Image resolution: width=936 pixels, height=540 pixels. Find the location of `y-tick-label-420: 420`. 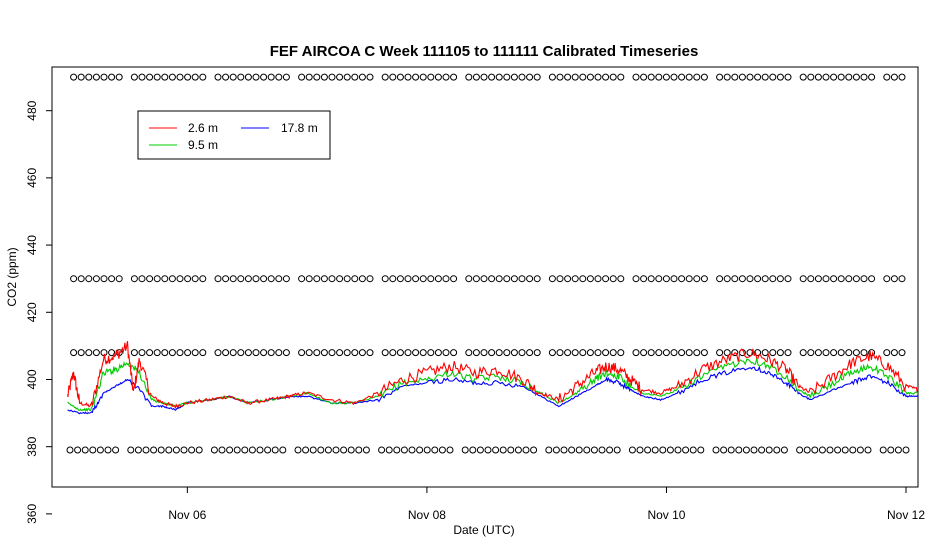

y-tick-label-420: 420 is located at coordinates (32, 312).